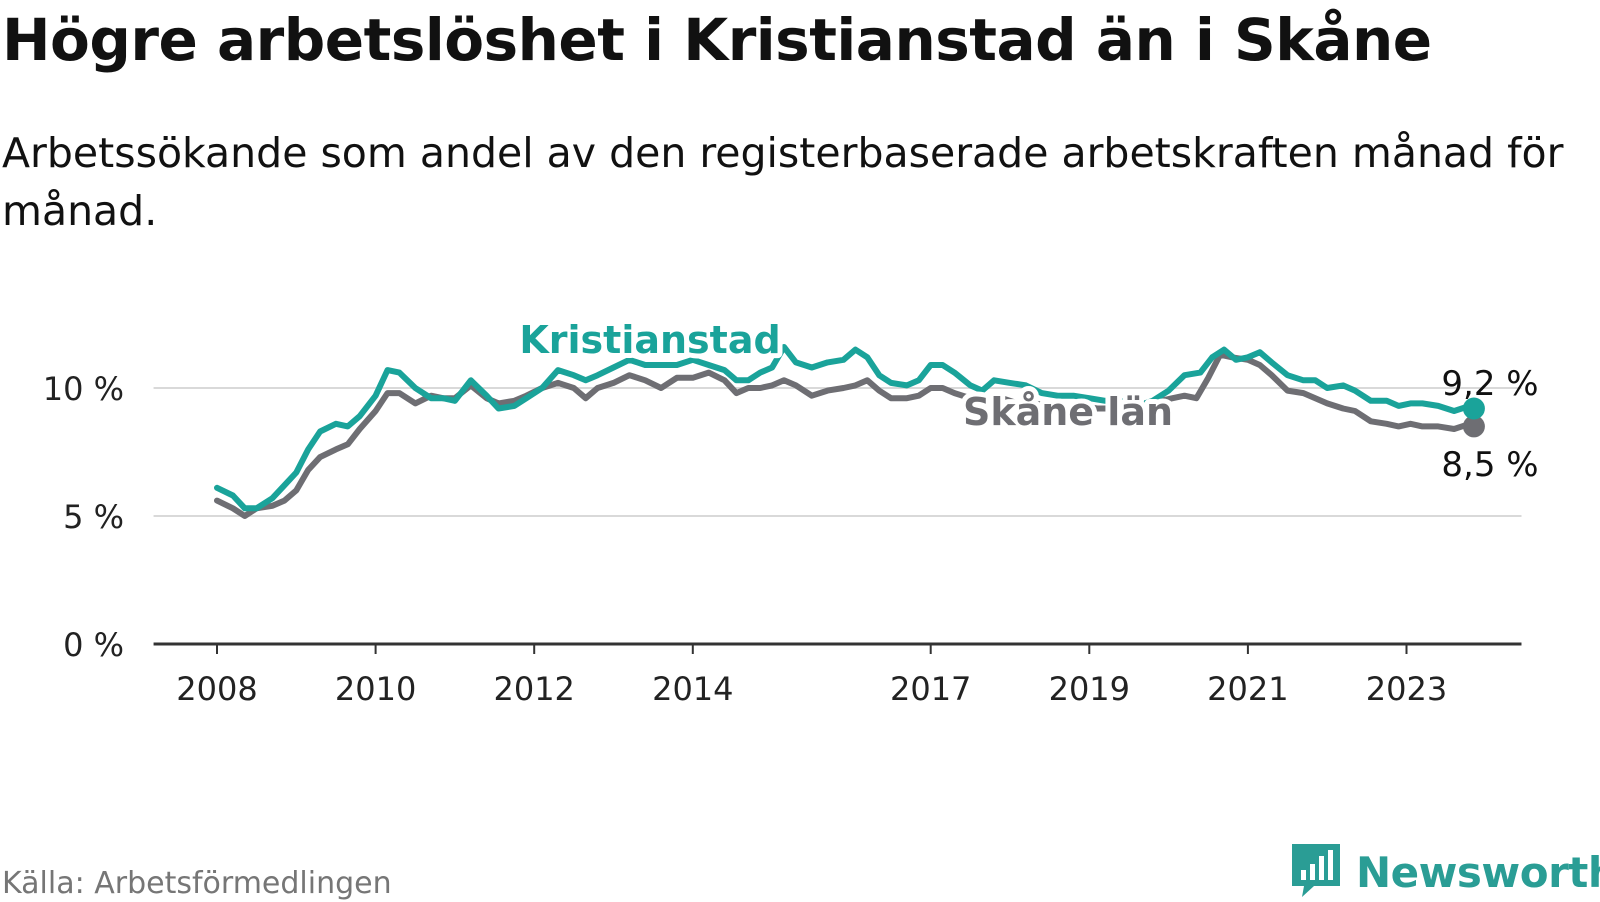 This screenshot has width=1600, height=902. What do you see at coordinates (1316, 872) in the screenshot?
I see `newsworthy-logo-icon` at bounding box center [1316, 872].